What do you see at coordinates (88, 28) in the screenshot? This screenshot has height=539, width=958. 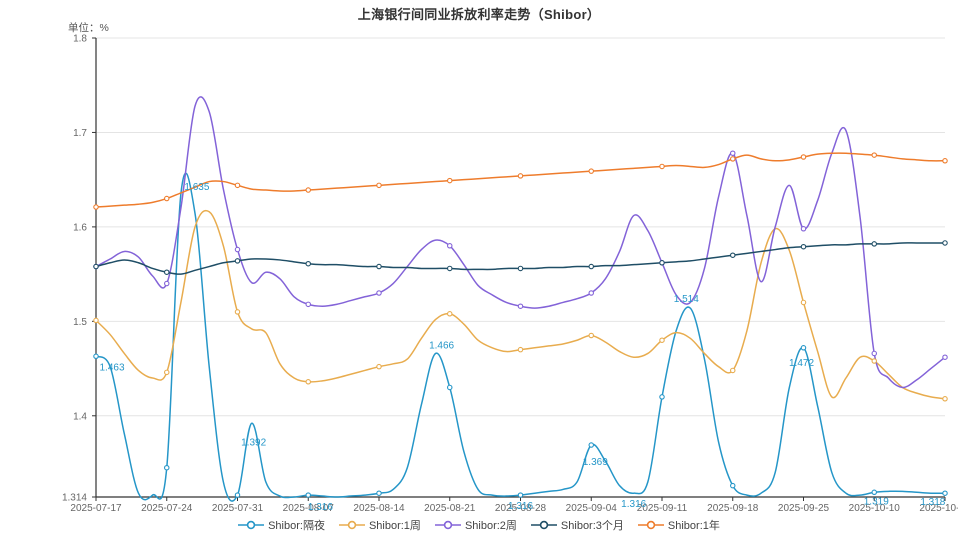 I see `unit-label: 单位：%` at bounding box center [88, 28].